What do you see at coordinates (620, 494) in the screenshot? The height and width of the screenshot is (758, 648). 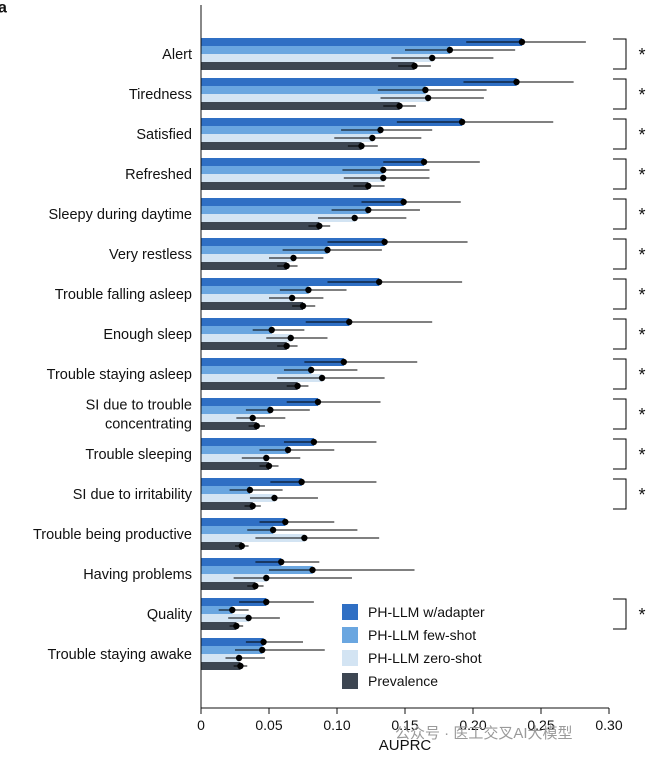 I see `significance-bracket-si-due-to-irritability` at bounding box center [620, 494].